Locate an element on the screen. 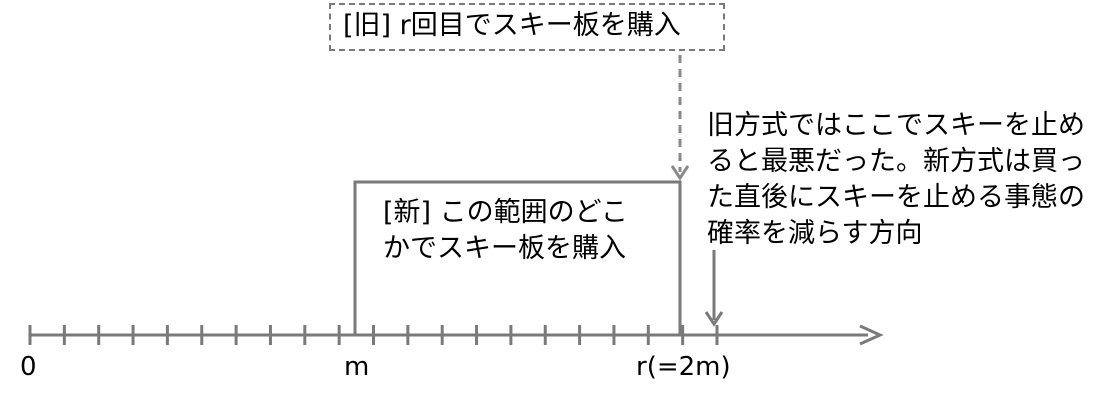 Image resolution: width=1103 pixels, height=409 pixels. old-purchase-dashed-arrowhead is located at coordinates (680, 173).